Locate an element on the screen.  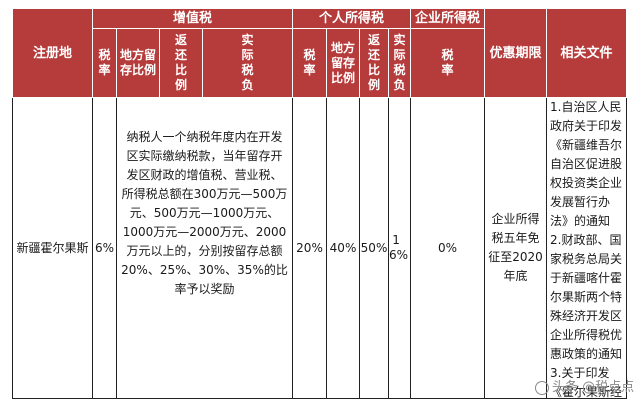
cell-pit-refund: 50% is located at coordinates (374, 248).